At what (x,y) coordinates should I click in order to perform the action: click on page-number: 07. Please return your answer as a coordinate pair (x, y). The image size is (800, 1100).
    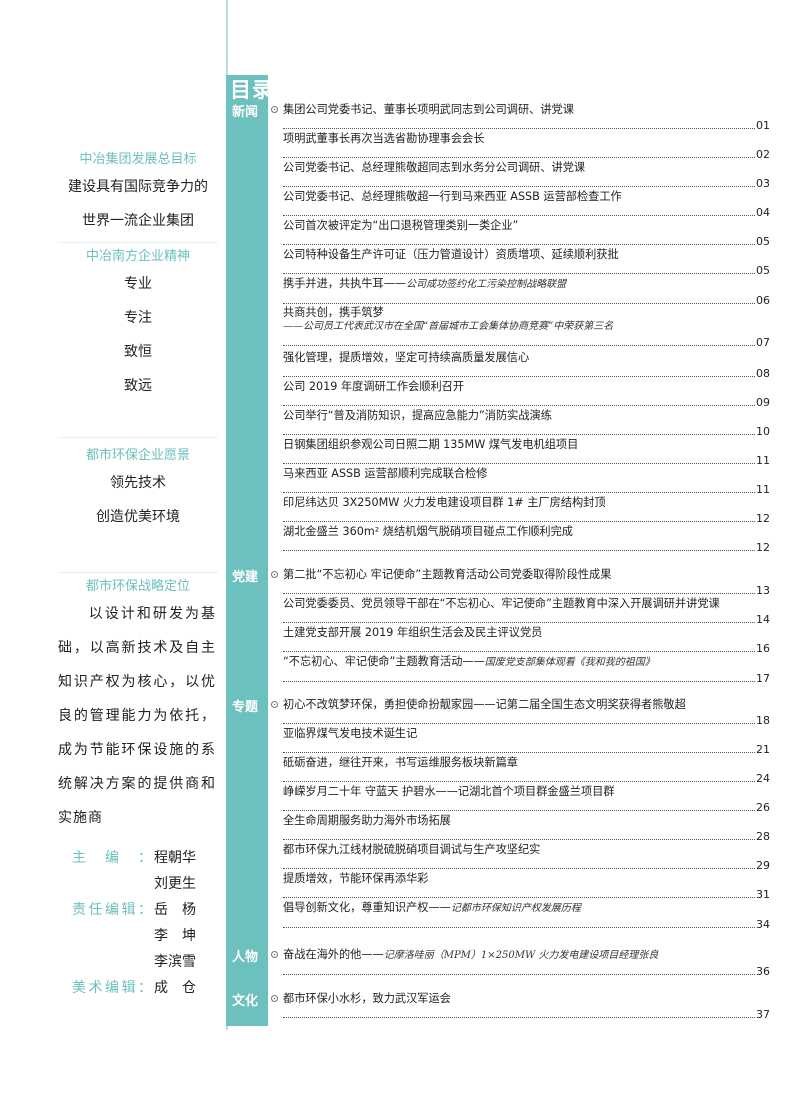
    Looking at the image, I should click on (763, 342).